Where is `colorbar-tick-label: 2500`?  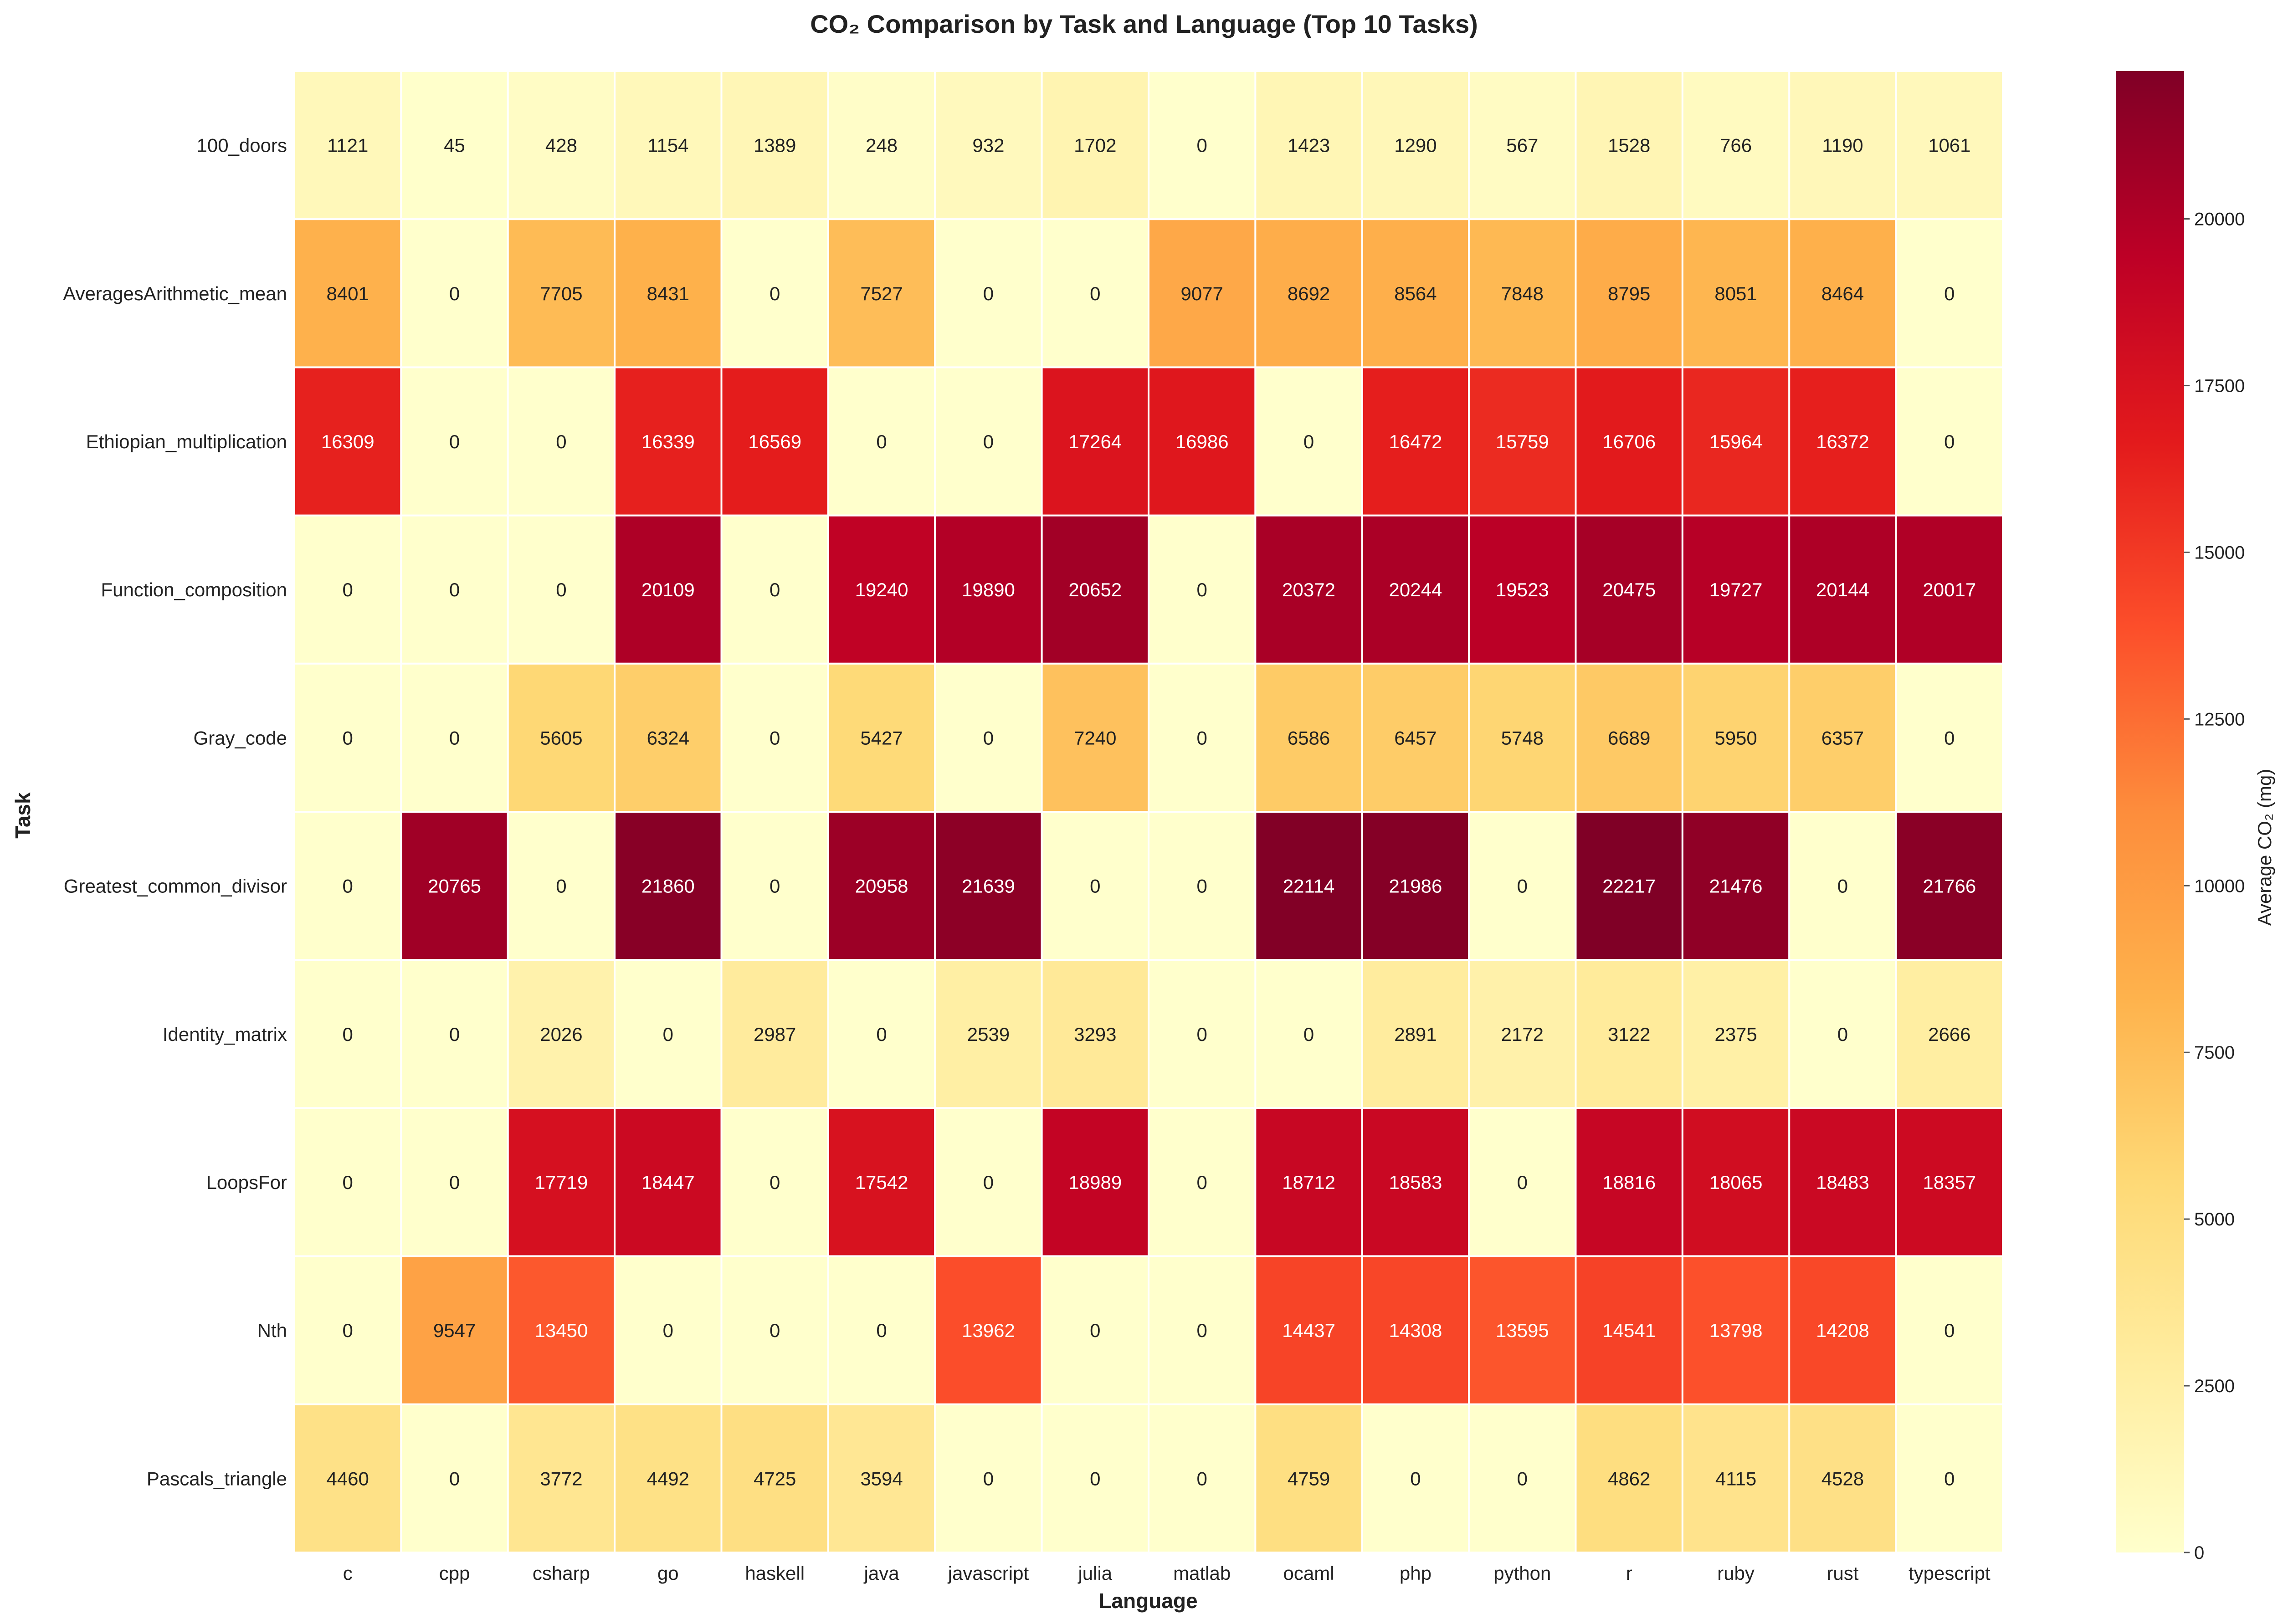
colorbar-tick-label: 2500 is located at coordinates (2214, 1386).